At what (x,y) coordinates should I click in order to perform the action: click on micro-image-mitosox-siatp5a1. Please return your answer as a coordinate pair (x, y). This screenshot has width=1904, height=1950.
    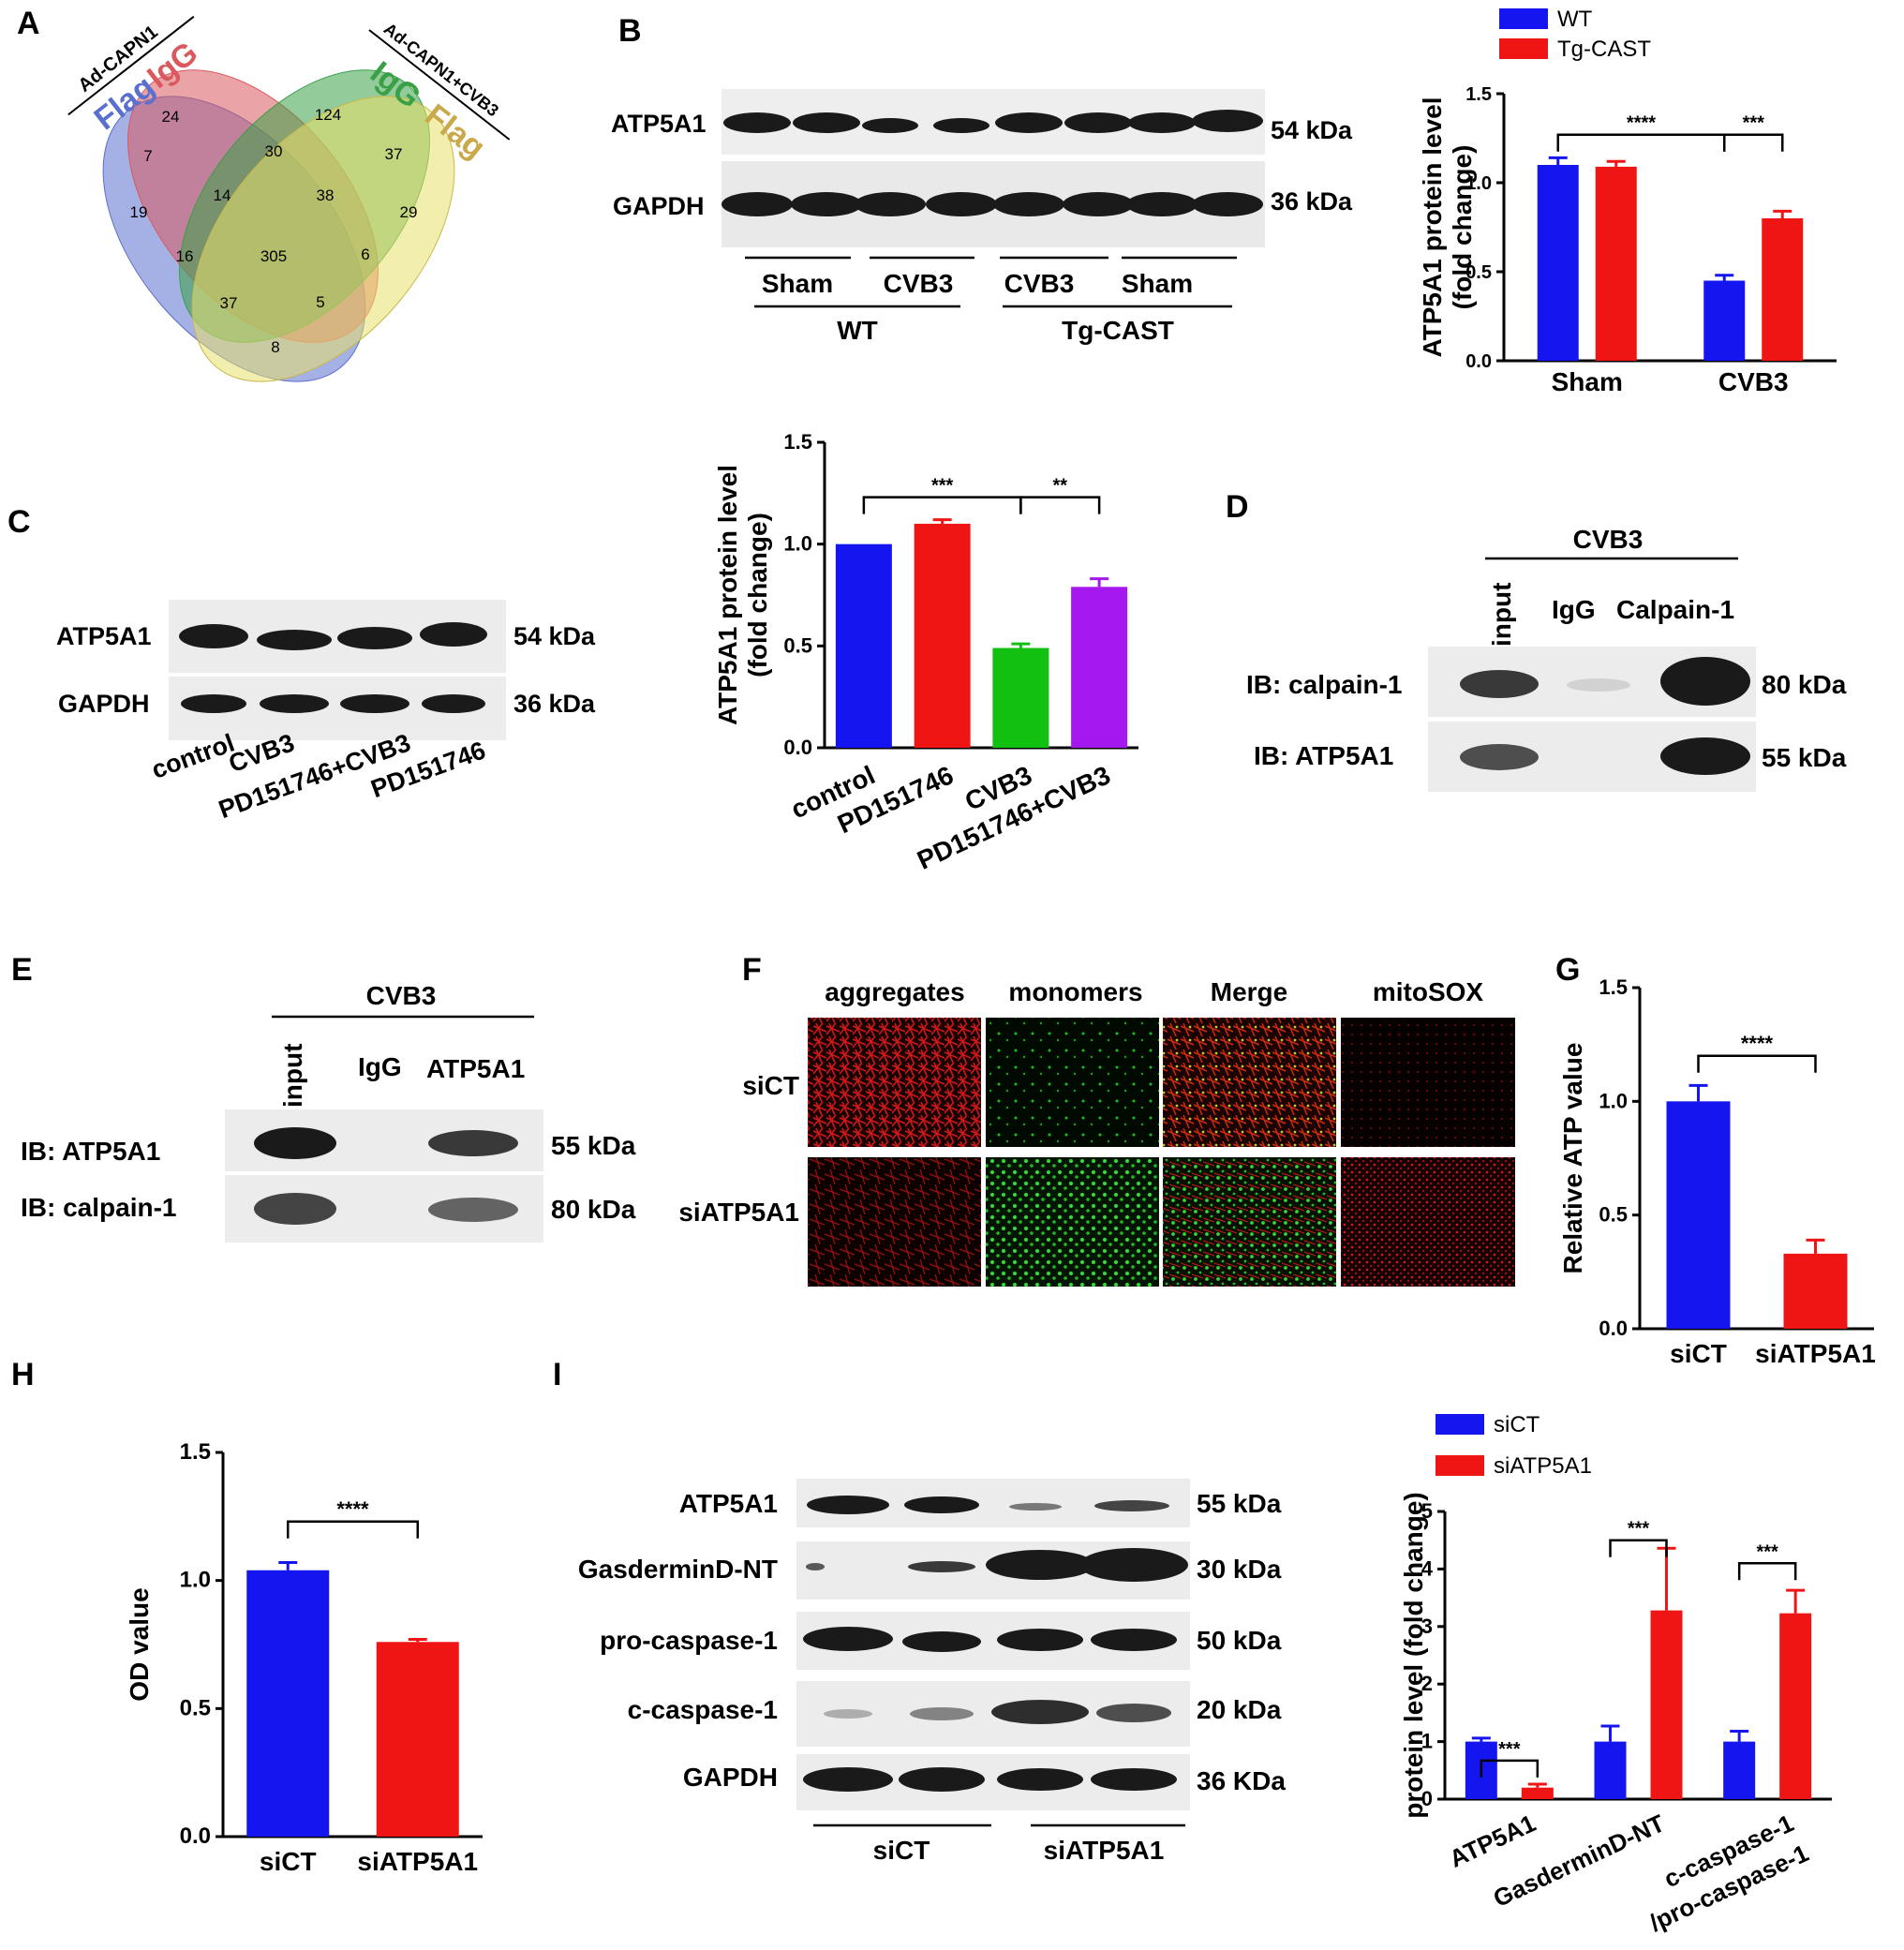
    Looking at the image, I should click on (1428, 1222).